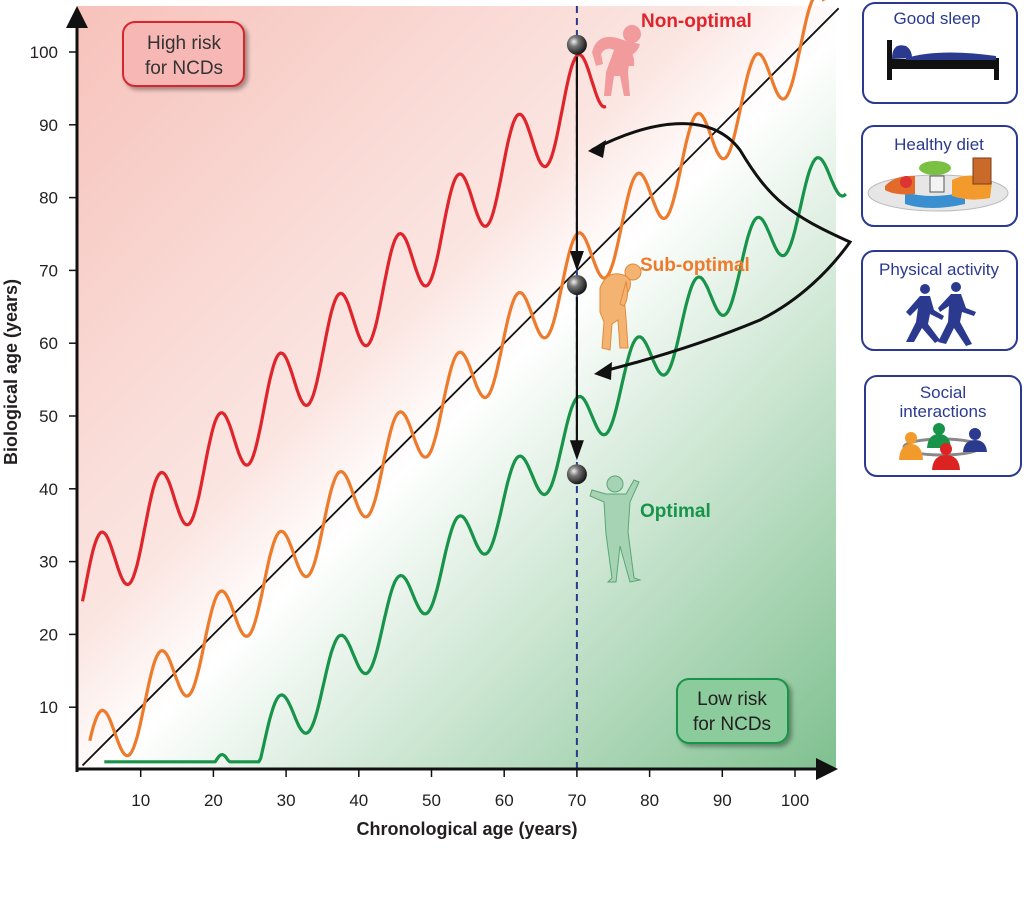 The height and width of the screenshot is (897, 1024). I want to click on y-tick-label: 60, so click(48, 343).